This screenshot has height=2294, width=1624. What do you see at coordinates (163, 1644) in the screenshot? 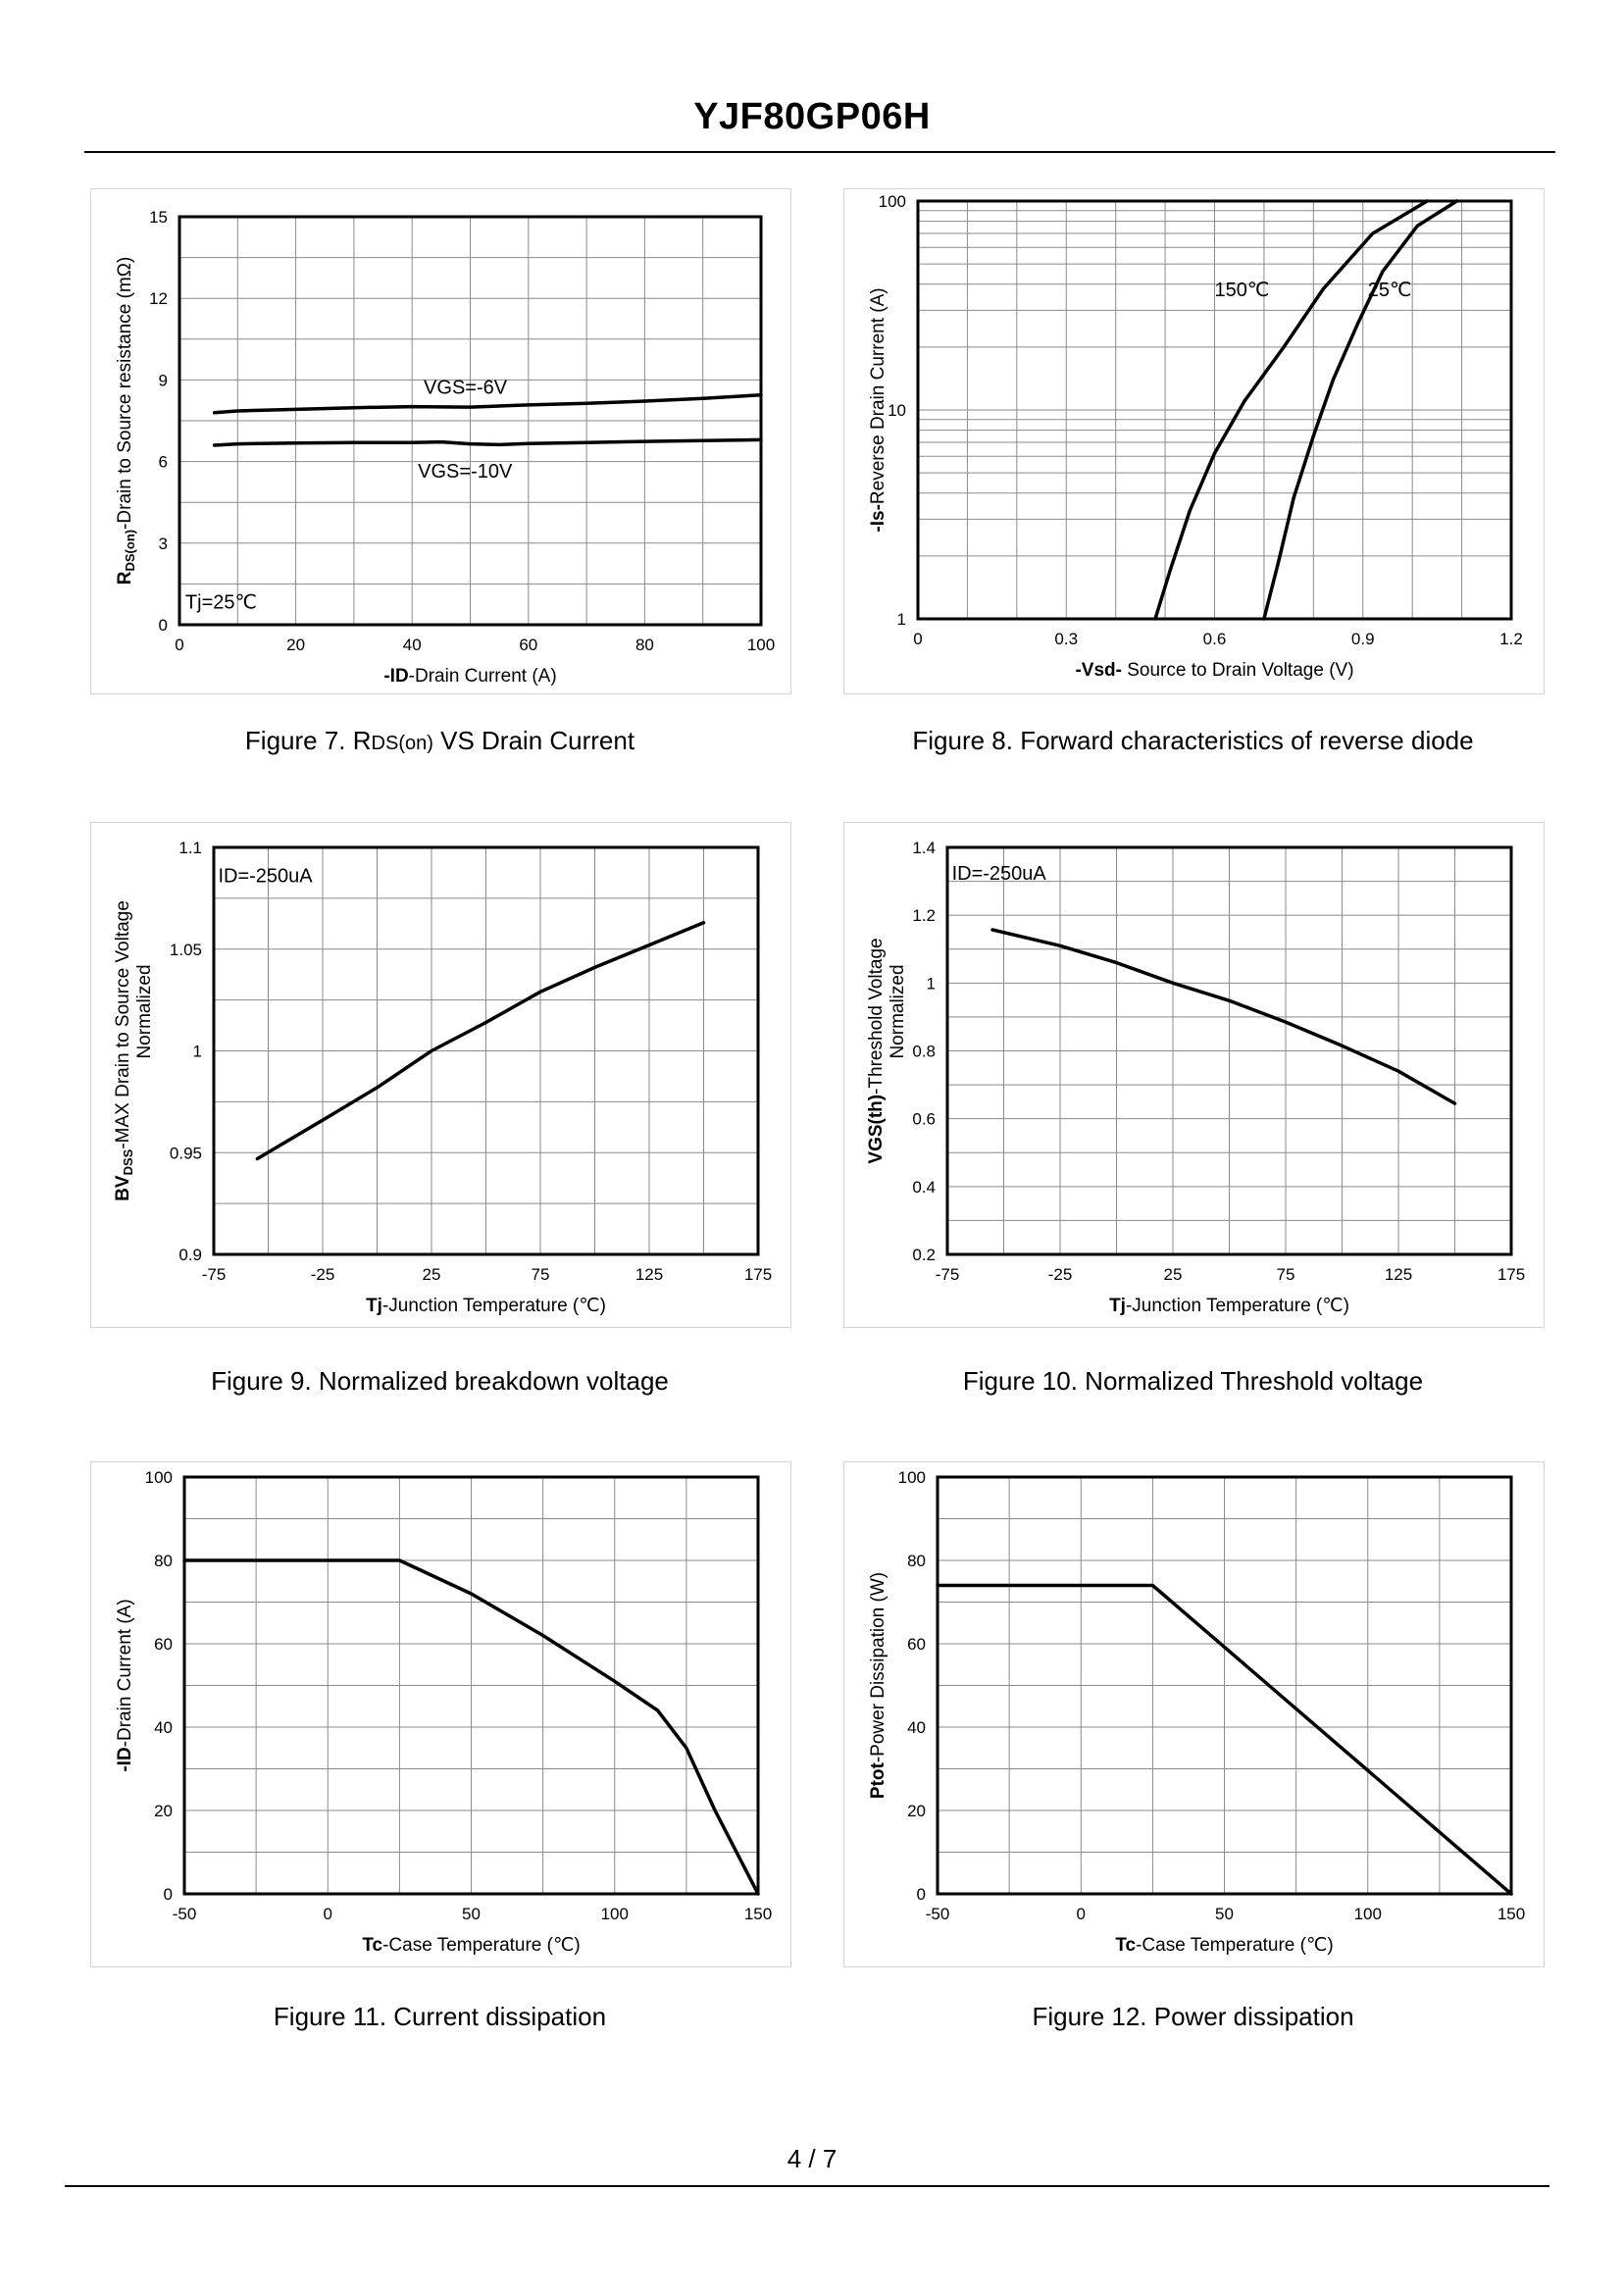
I see `y-tick-label: 60` at bounding box center [163, 1644].